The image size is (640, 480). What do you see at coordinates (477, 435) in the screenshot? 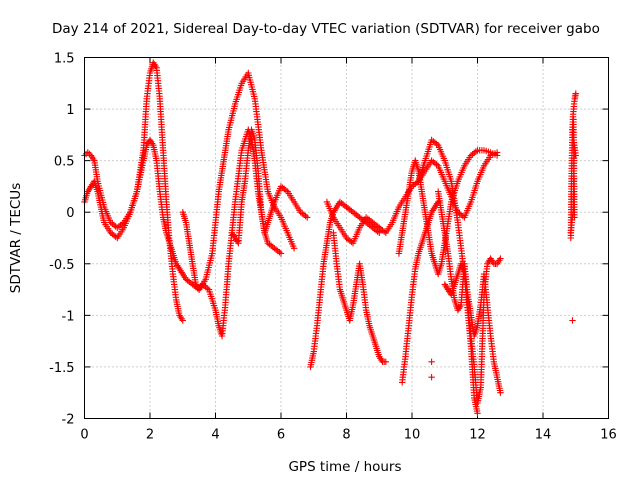
I see `x-tick-label: 12` at bounding box center [477, 435].